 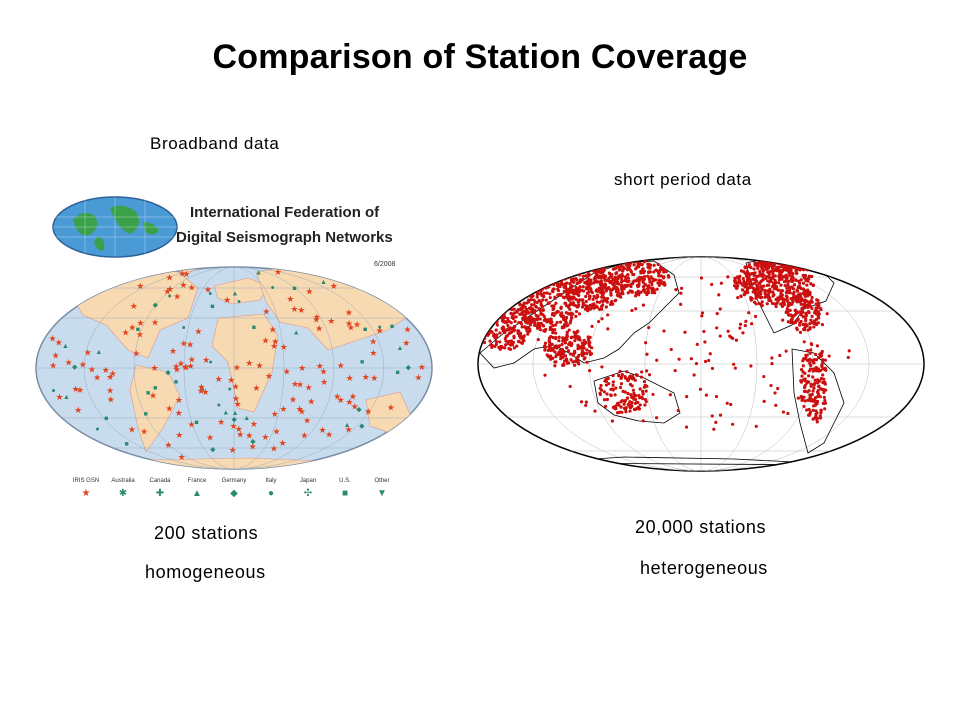 What do you see at coordinates (123, 481) in the screenshot?
I see `legend-label: Australia` at bounding box center [123, 481].